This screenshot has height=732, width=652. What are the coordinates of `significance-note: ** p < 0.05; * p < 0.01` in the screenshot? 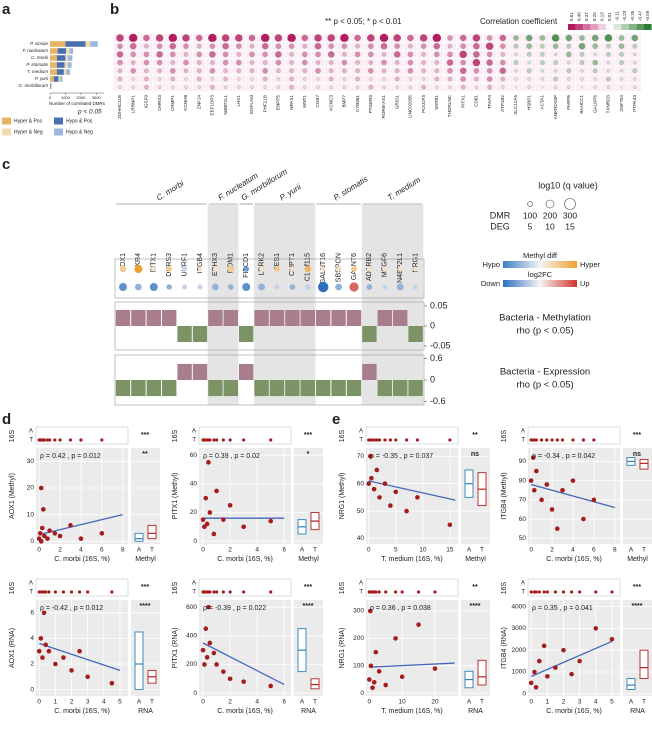 It's located at (363, 21).